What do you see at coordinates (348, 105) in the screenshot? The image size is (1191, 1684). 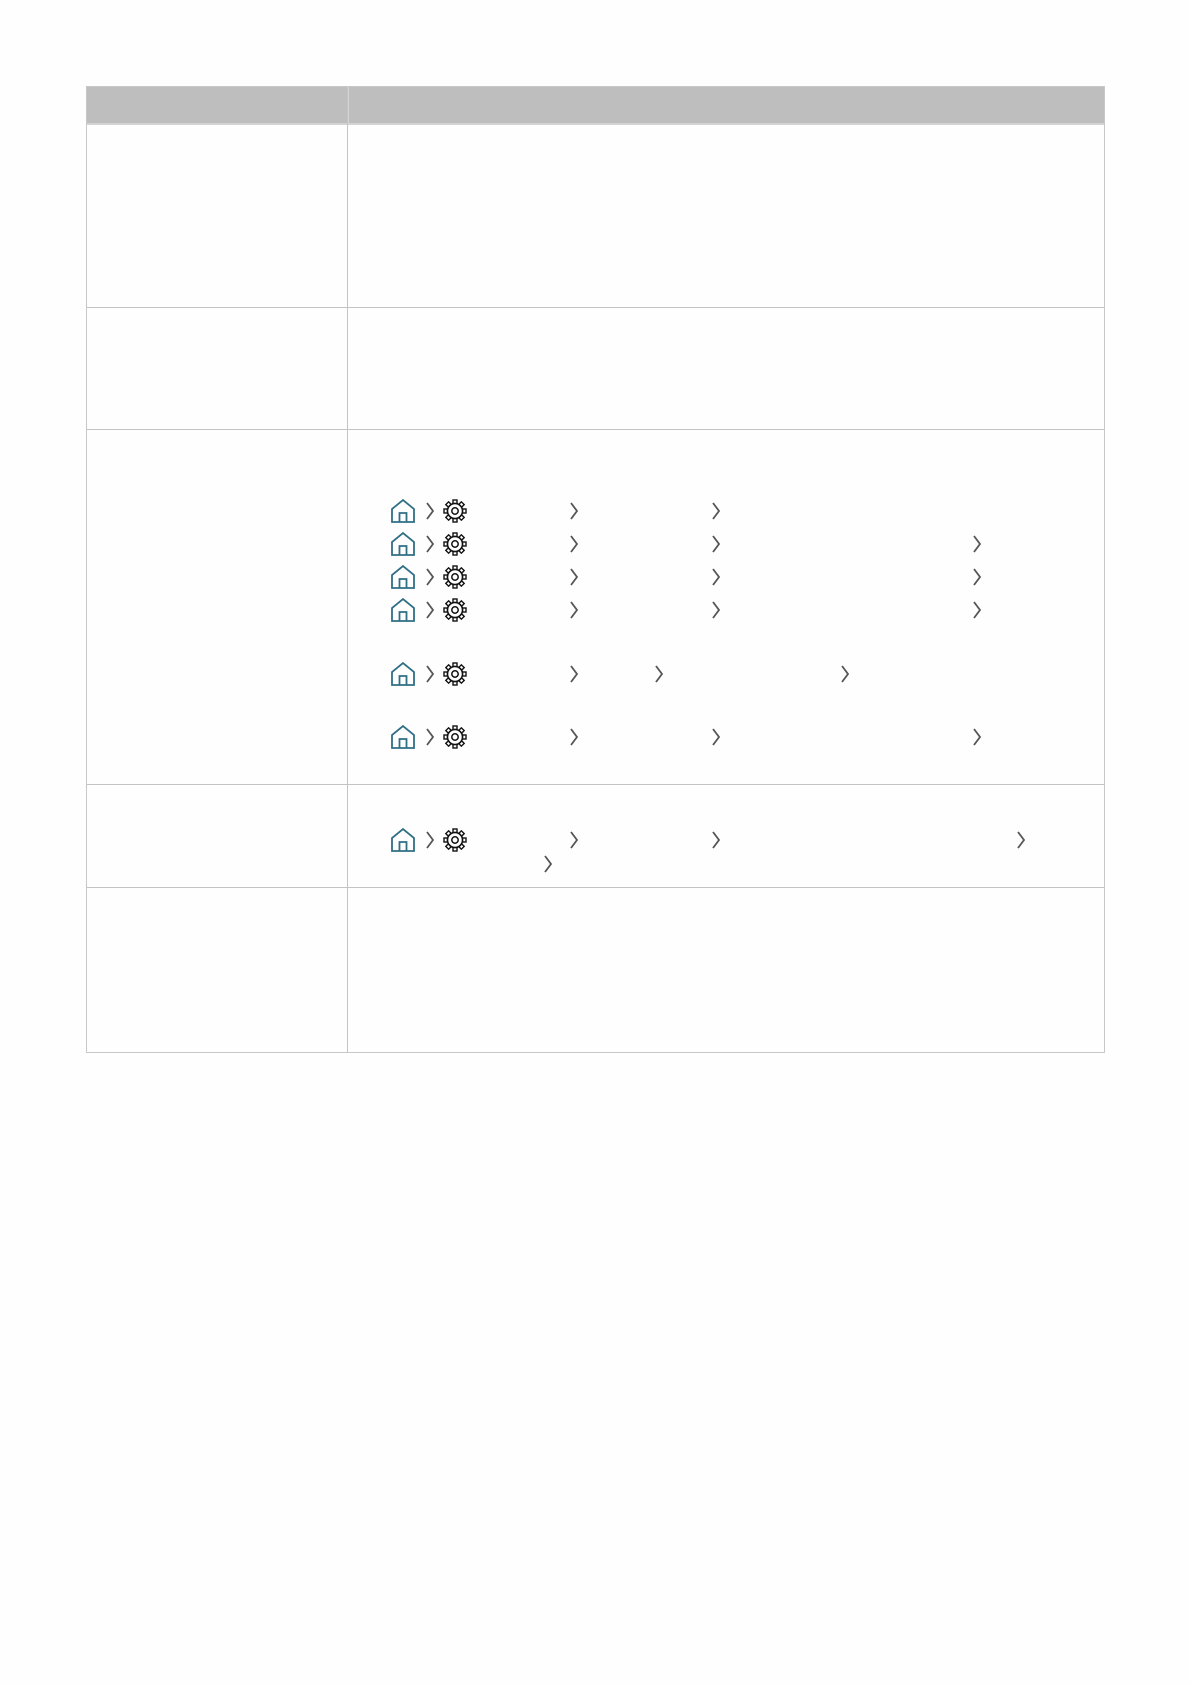 I see `header-divider` at bounding box center [348, 105].